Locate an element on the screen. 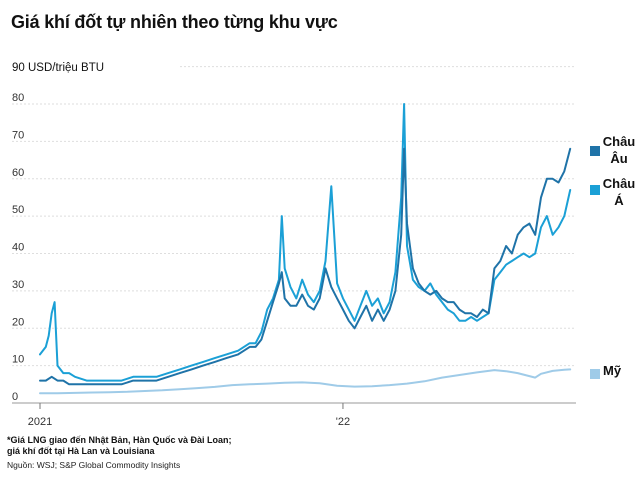  legend: Châu Âu Châu Á Mỹ is located at coordinates (612, 256).